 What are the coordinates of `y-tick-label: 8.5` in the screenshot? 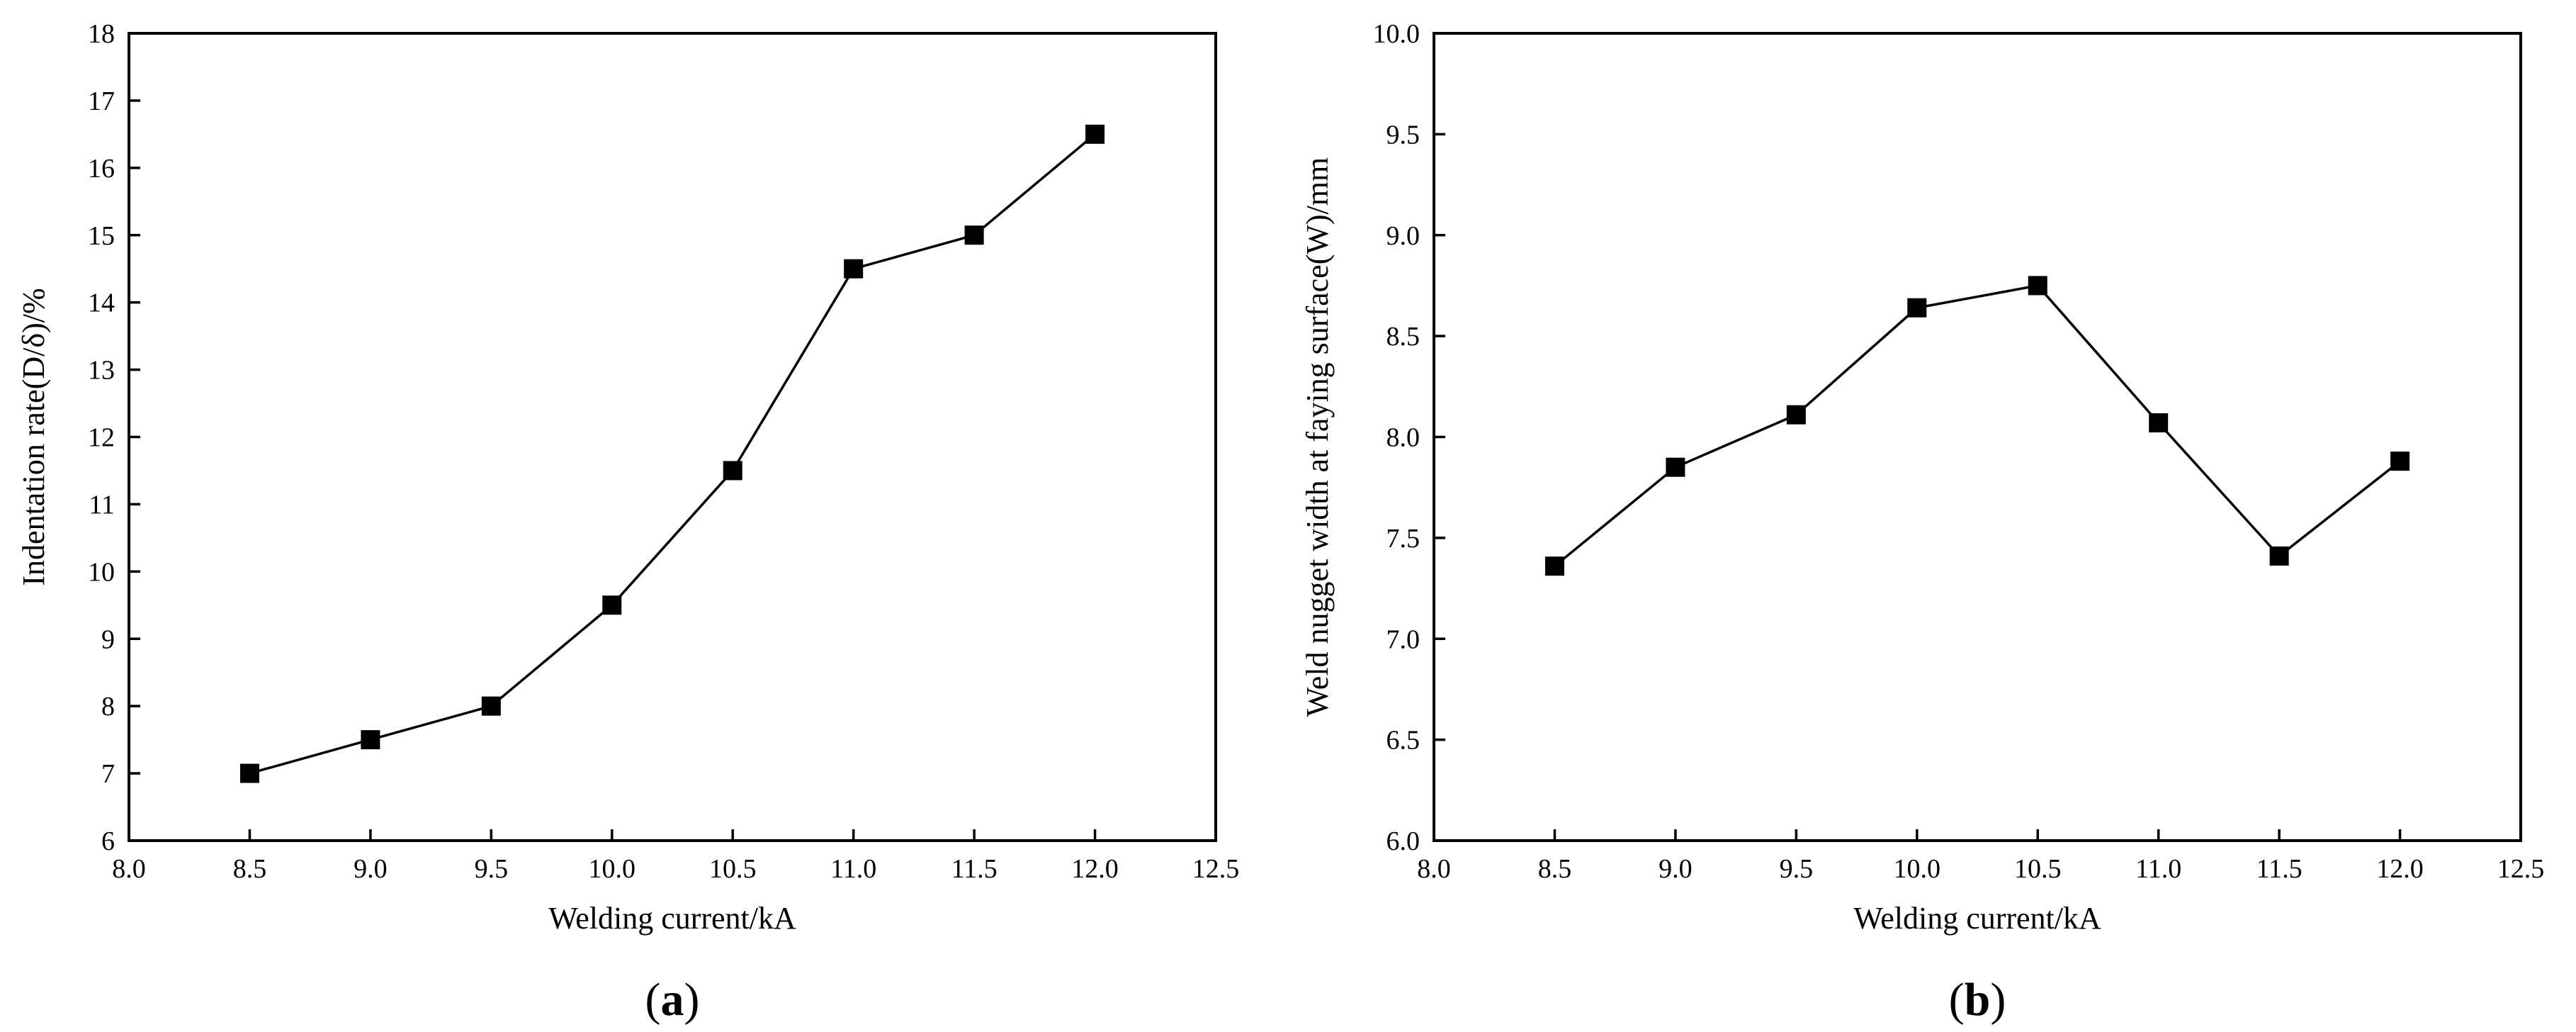 It's located at (1403, 337).